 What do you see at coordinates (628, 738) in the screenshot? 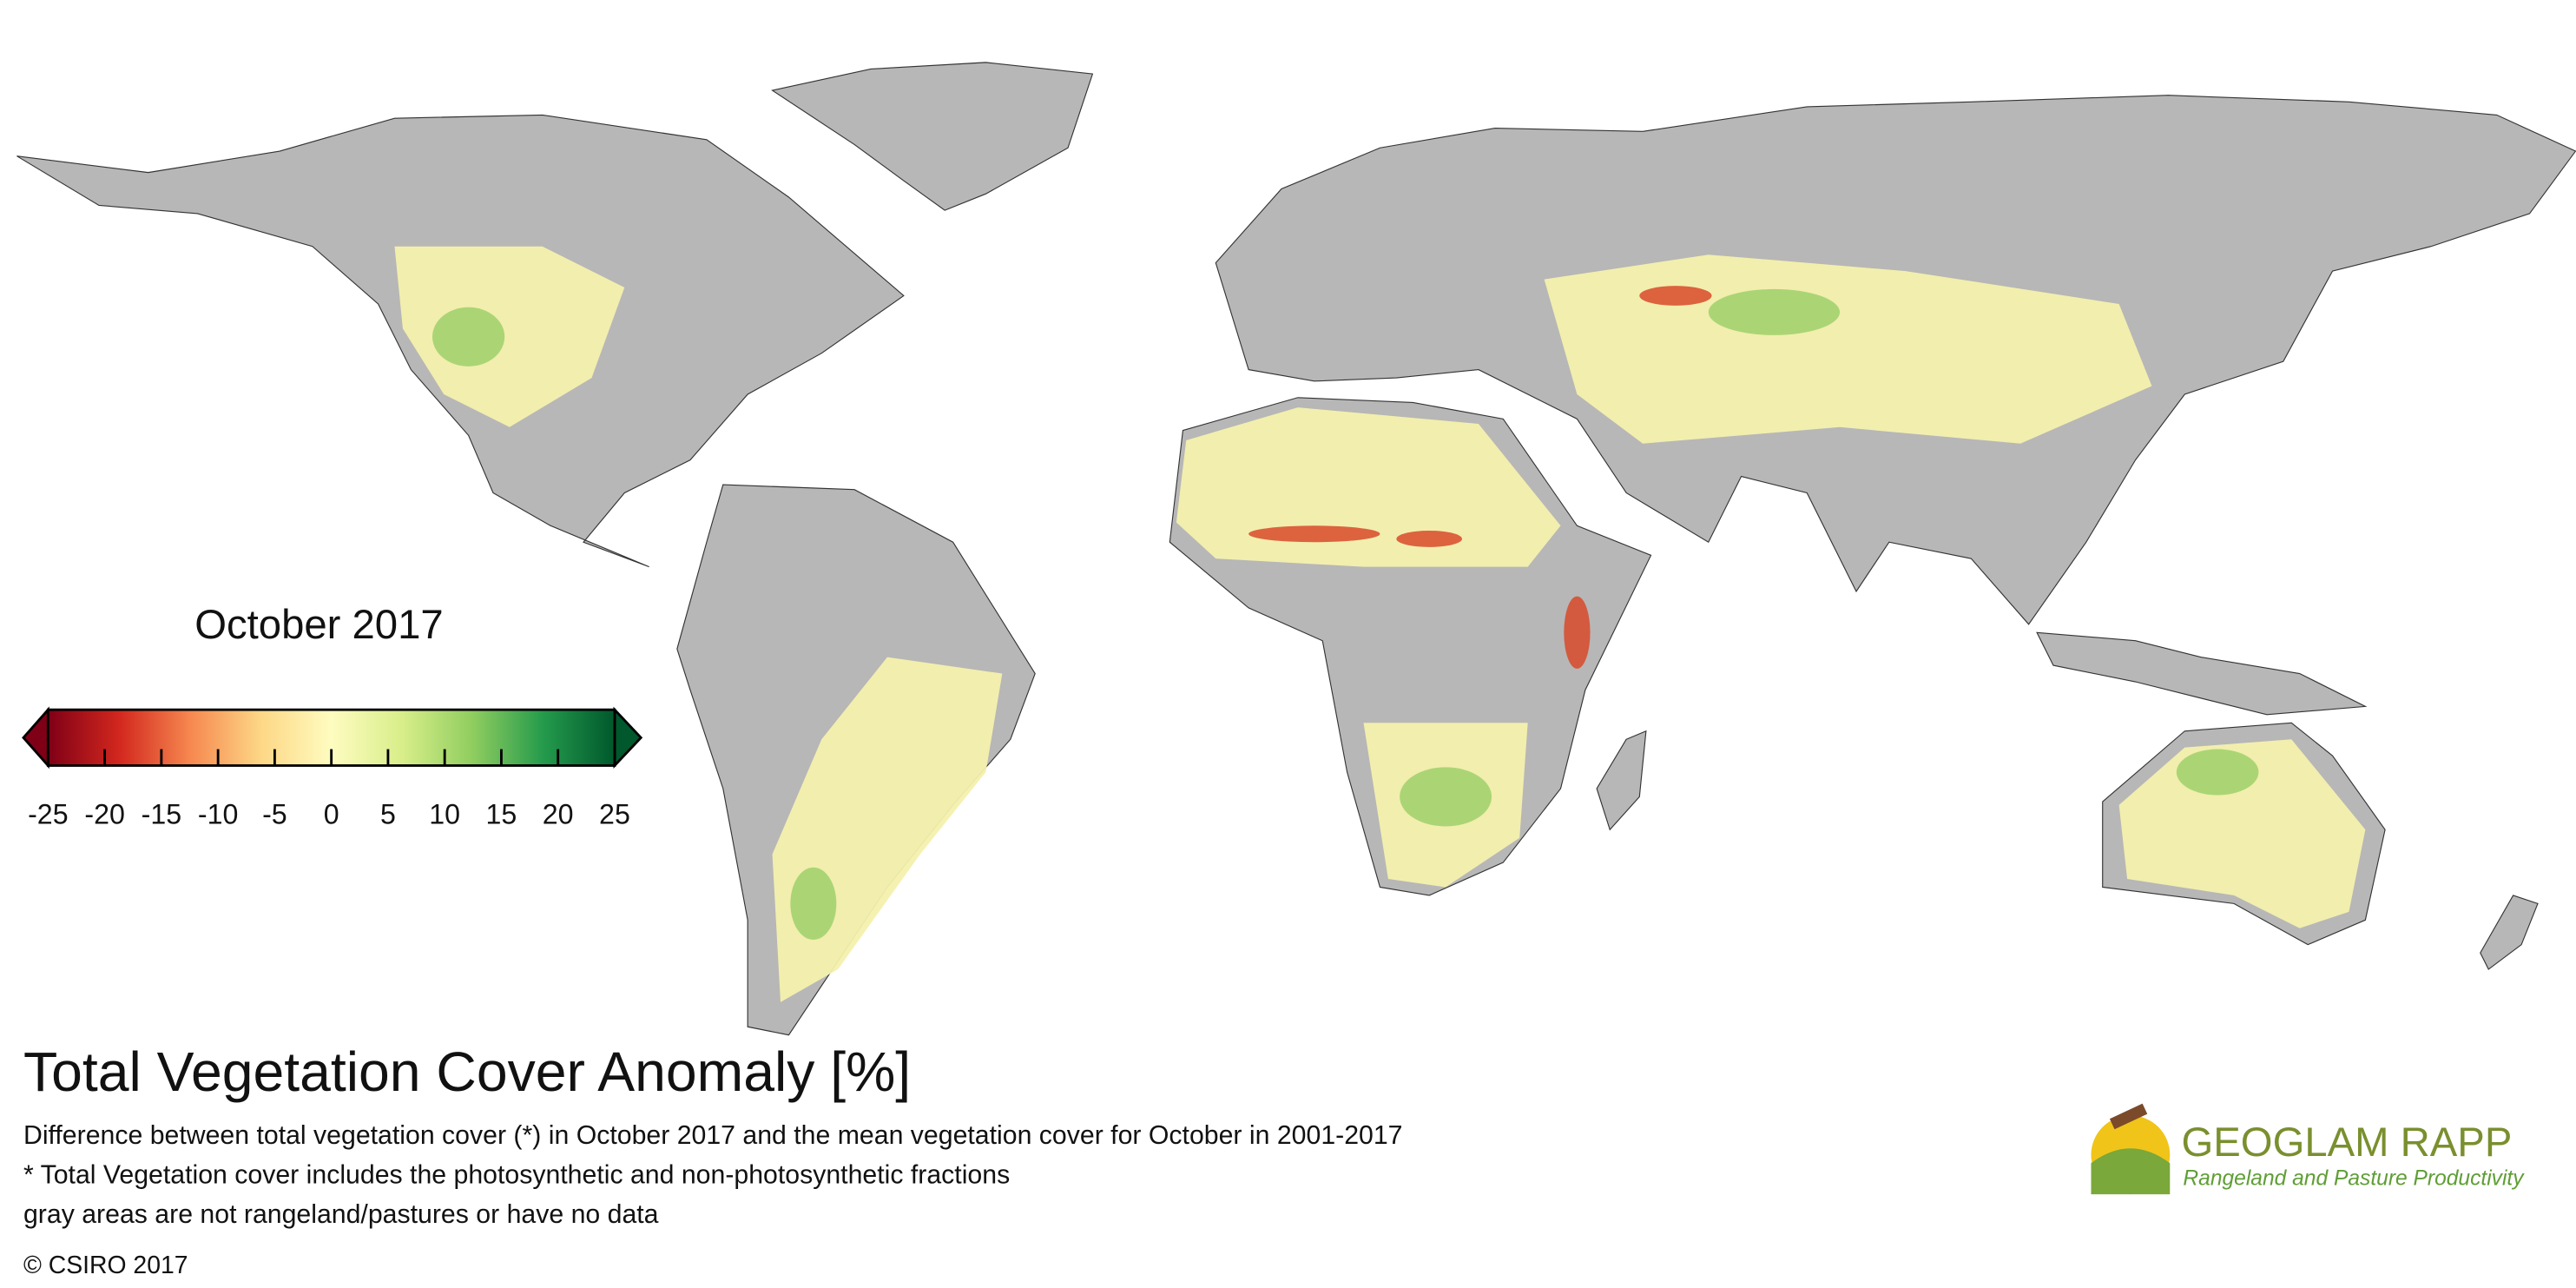
I see `colorbar-right-arrow` at bounding box center [628, 738].